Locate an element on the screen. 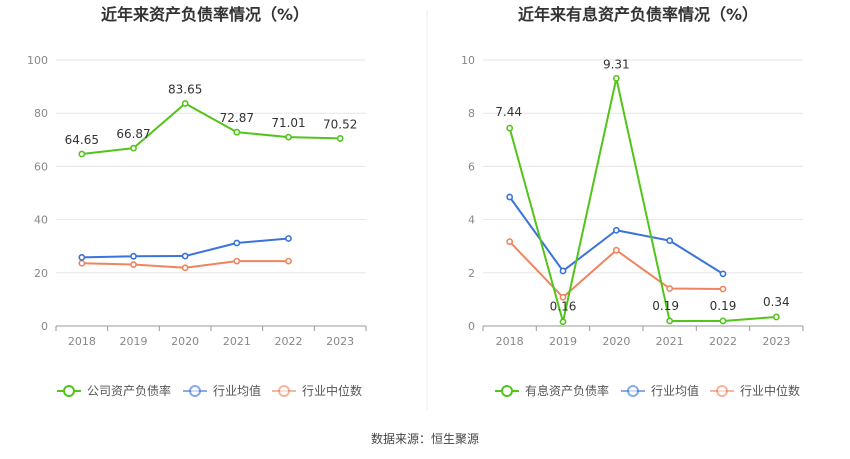 The width and height of the screenshot is (850, 459). data-label: 70.52 is located at coordinates (340, 124).